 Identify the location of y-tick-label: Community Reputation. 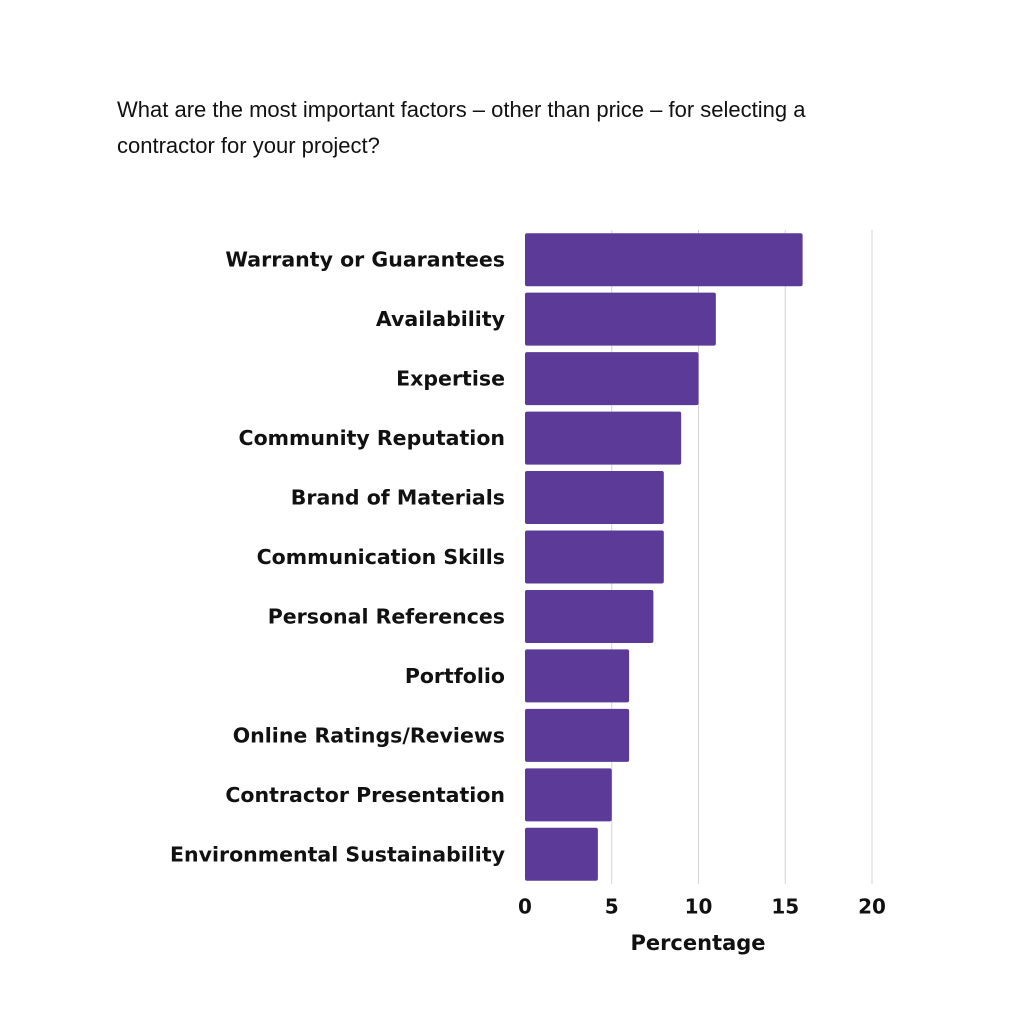
(372, 438).